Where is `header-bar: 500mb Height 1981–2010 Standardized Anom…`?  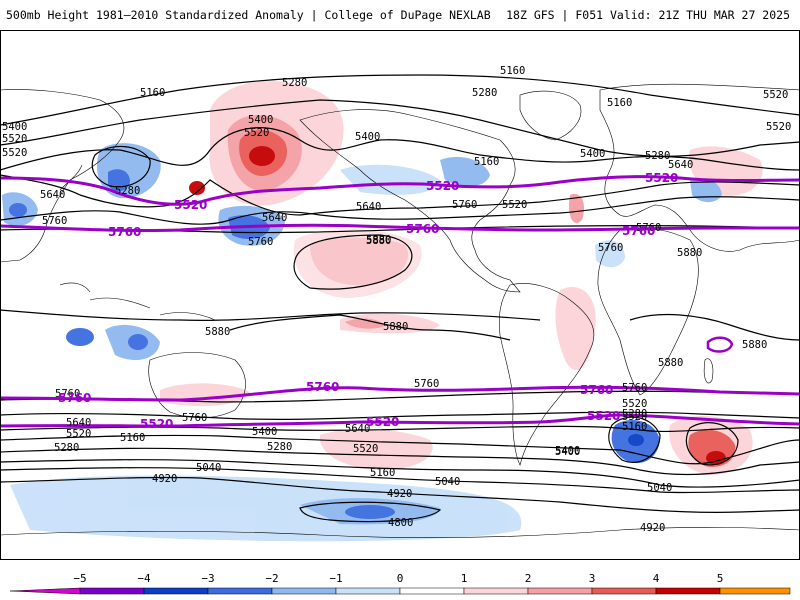
header-bar: 500mb Height 1981–2010 Standardized Anom… is located at coordinates (400, 15).